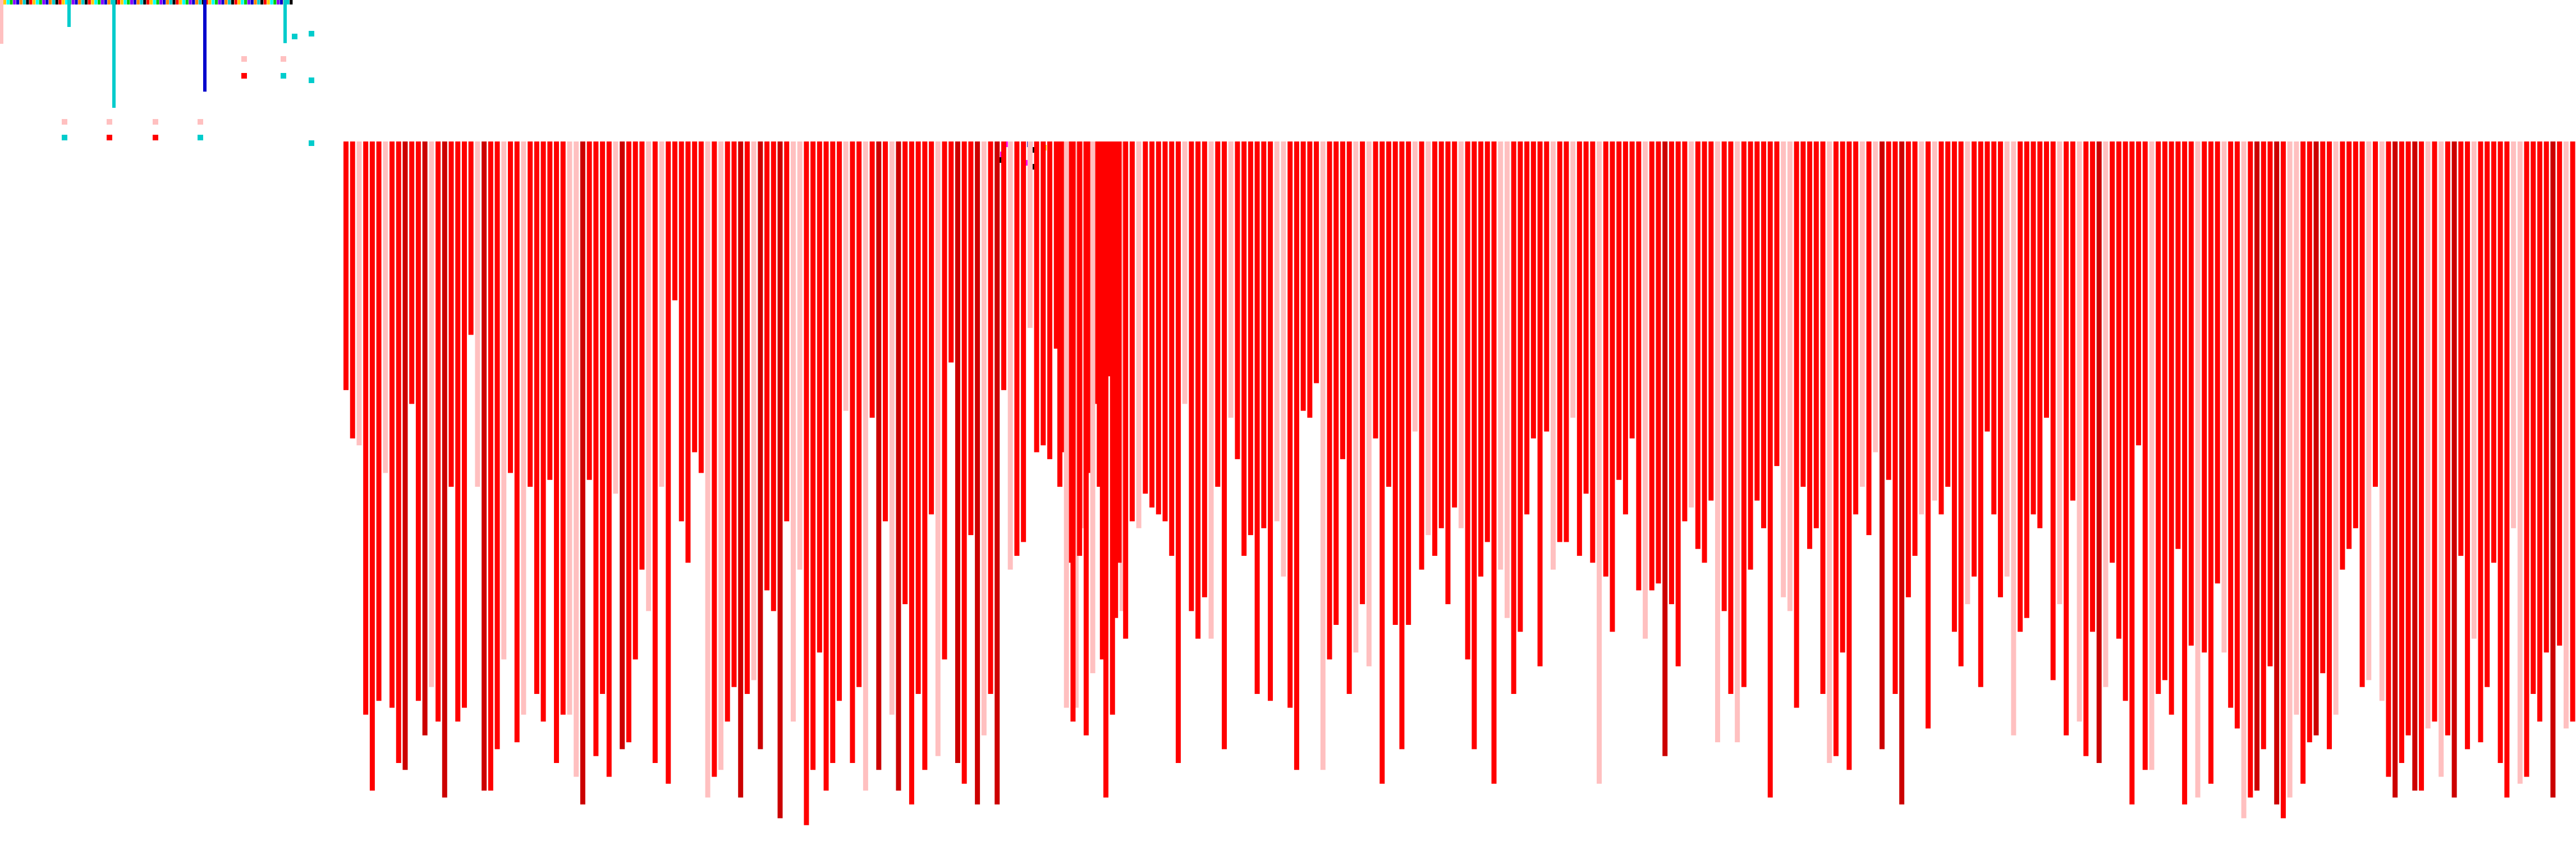  What do you see at coordinates (146, 54) in the screenshot?
I see `top-color-strip` at bounding box center [146, 54].